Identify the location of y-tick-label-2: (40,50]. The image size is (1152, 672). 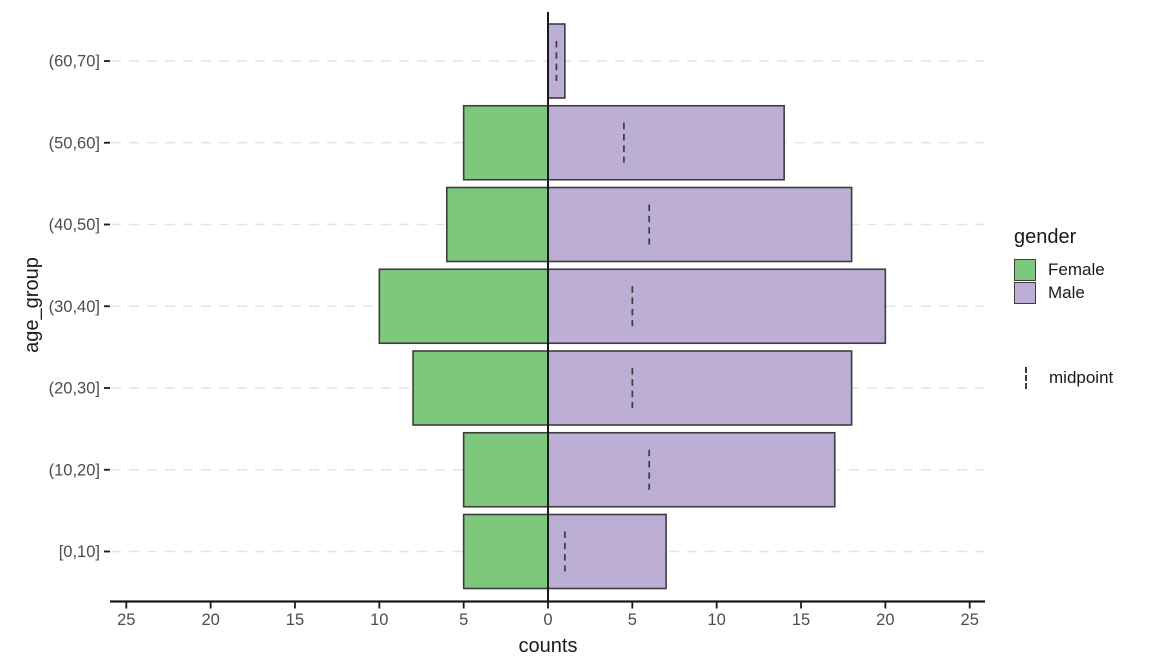
(74, 225).